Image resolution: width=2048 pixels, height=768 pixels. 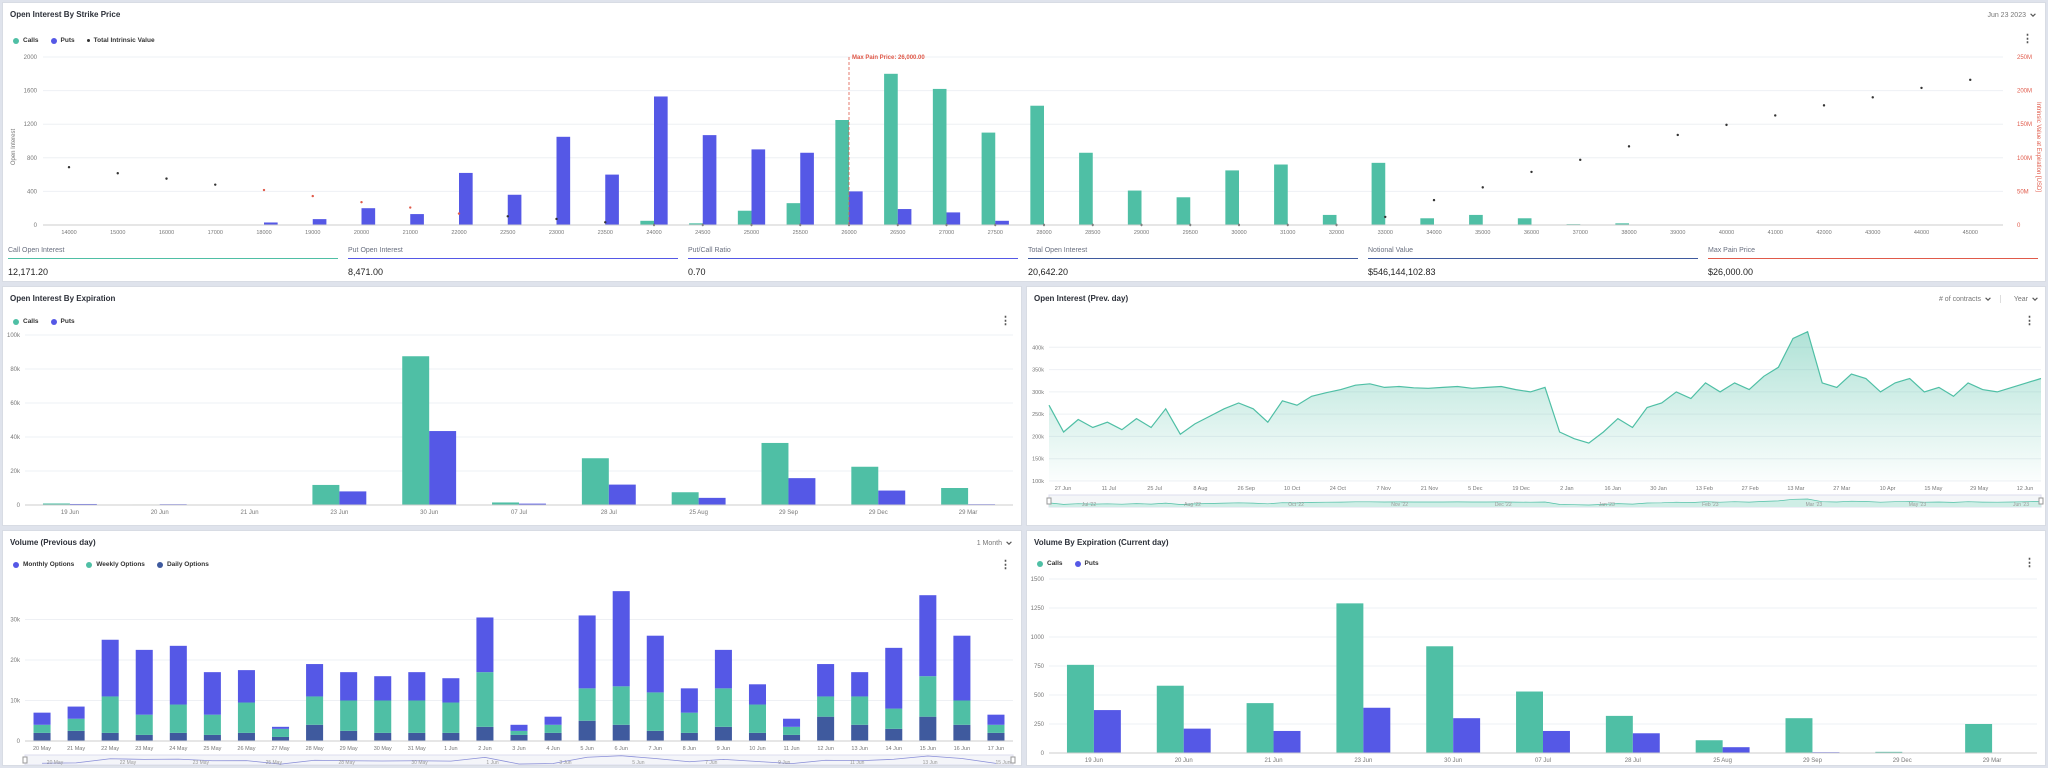 What do you see at coordinates (995, 233) in the screenshot?
I see `x-tick-label: 27500` at bounding box center [995, 233].